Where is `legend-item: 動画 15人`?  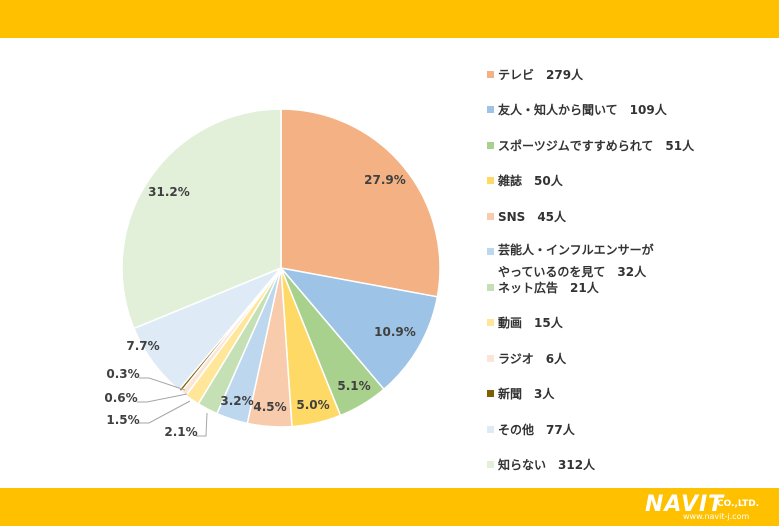 legend-item: 動画 15人 is located at coordinates (525, 323).